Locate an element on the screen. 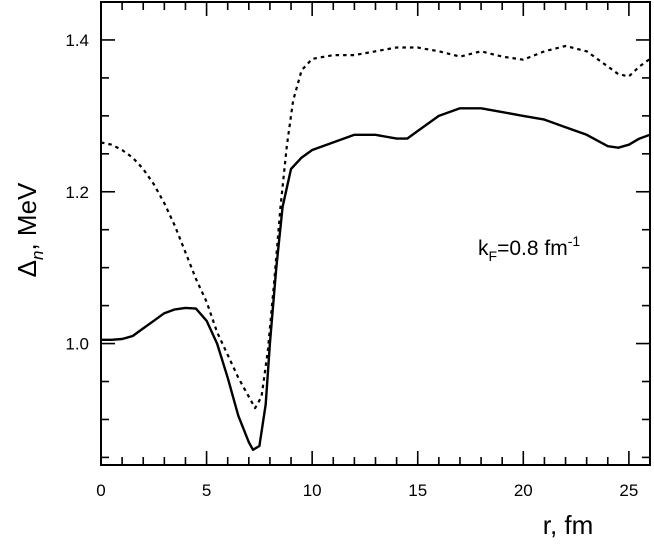  annotation-main: k is located at coordinates (483, 248).